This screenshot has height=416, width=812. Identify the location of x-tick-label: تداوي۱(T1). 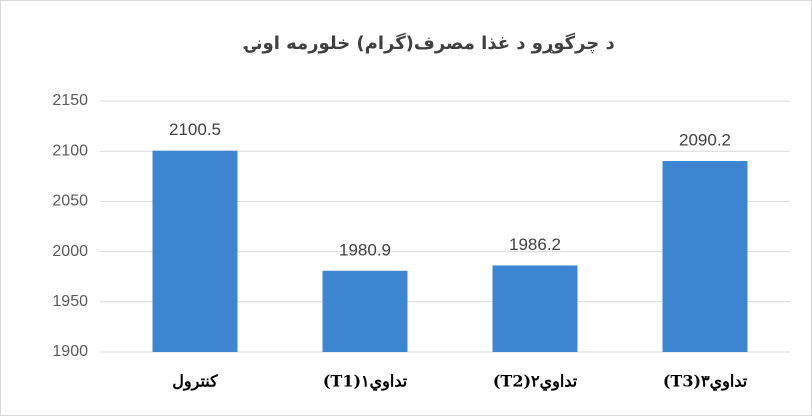
(365, 382).